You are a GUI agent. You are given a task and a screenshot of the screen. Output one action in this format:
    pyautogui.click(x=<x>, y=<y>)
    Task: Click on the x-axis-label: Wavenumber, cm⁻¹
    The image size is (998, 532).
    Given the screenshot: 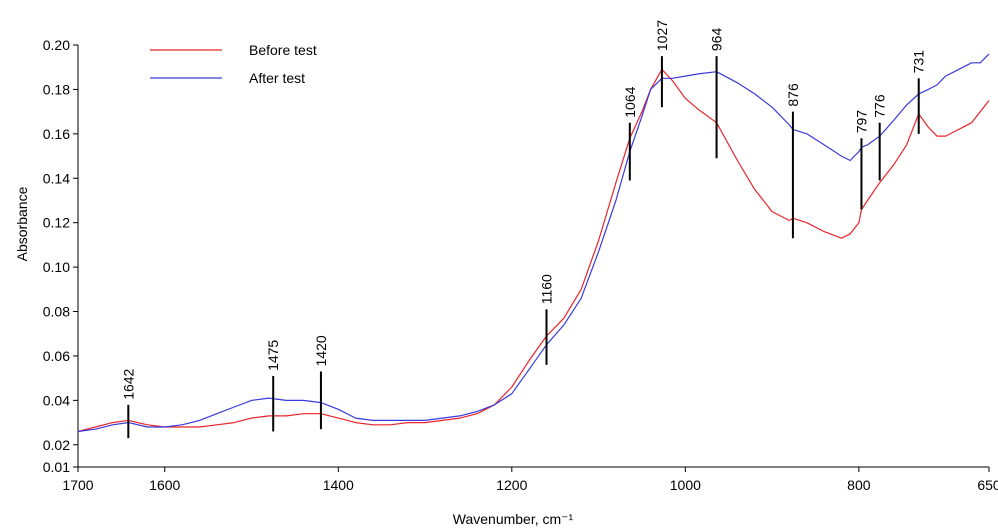 What is the action you would take?
    pyautogui.click(x=513, y=519)
    